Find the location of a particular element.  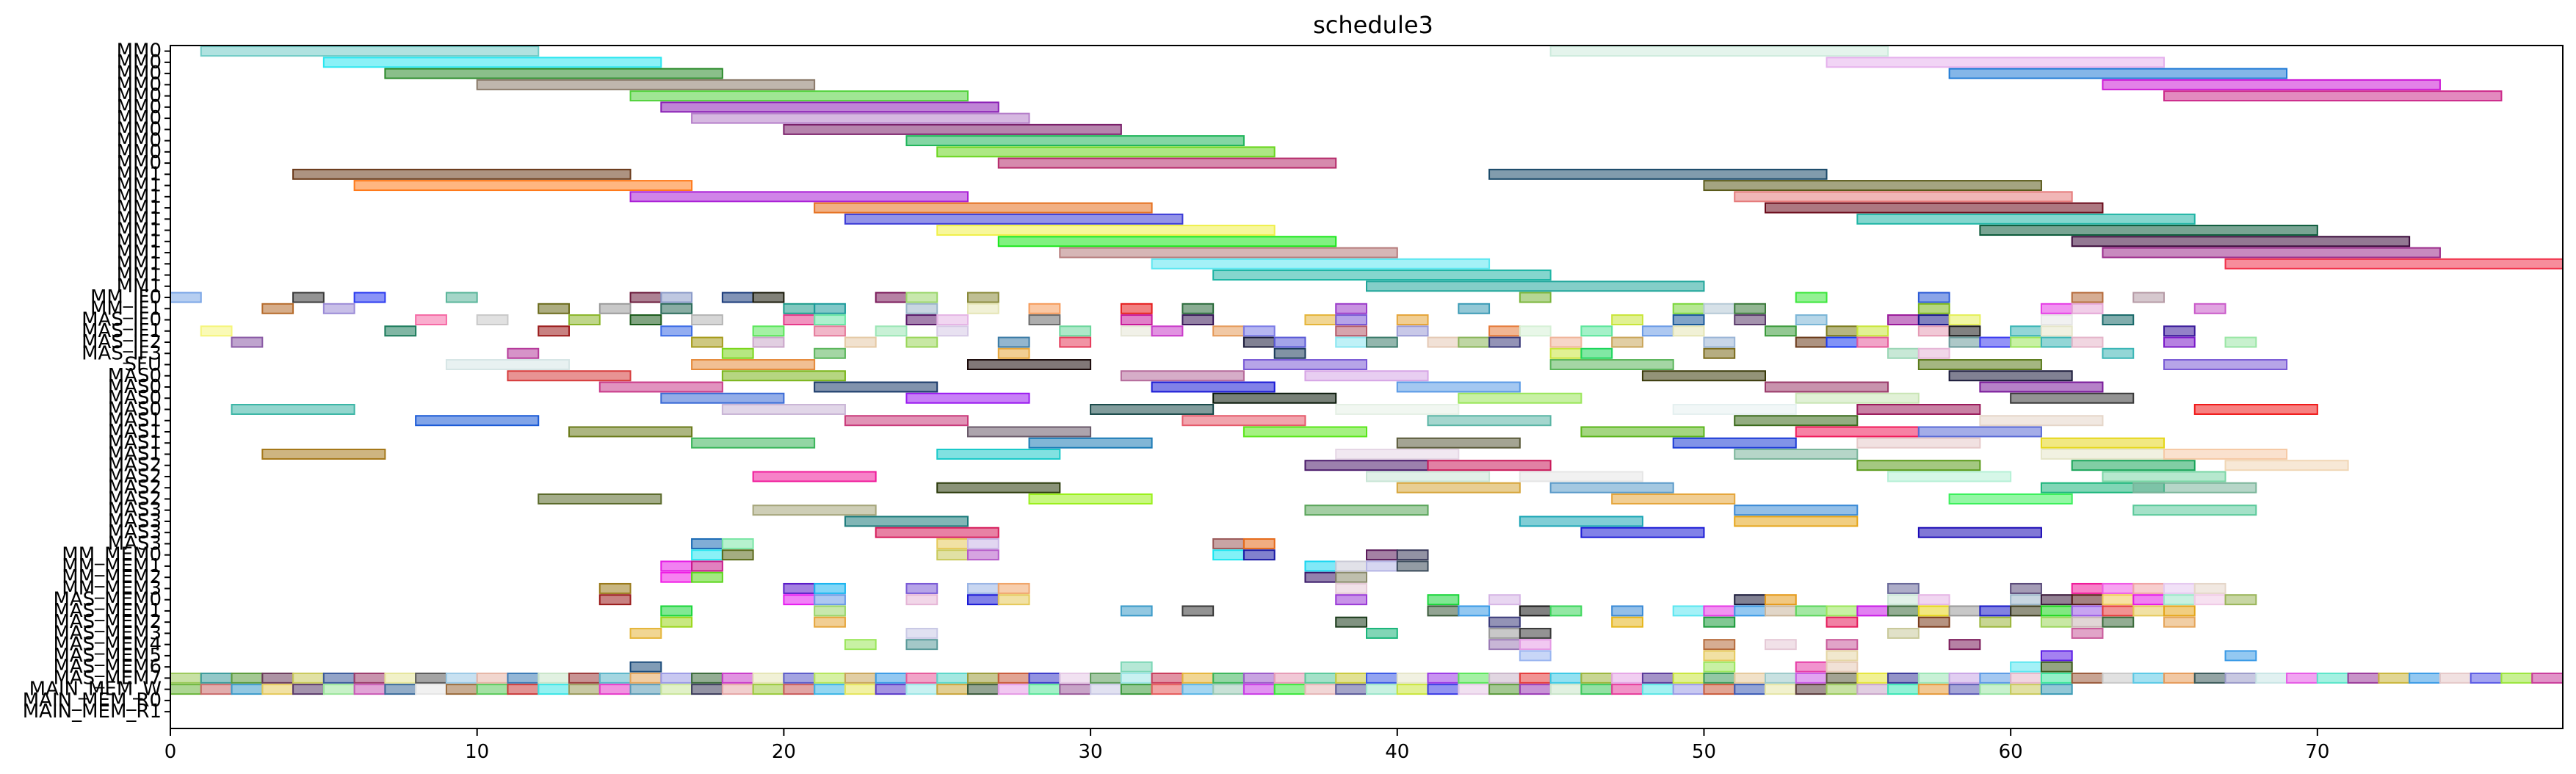

y-tick-label: MM_IF1 is located at coordinates (126, 308).